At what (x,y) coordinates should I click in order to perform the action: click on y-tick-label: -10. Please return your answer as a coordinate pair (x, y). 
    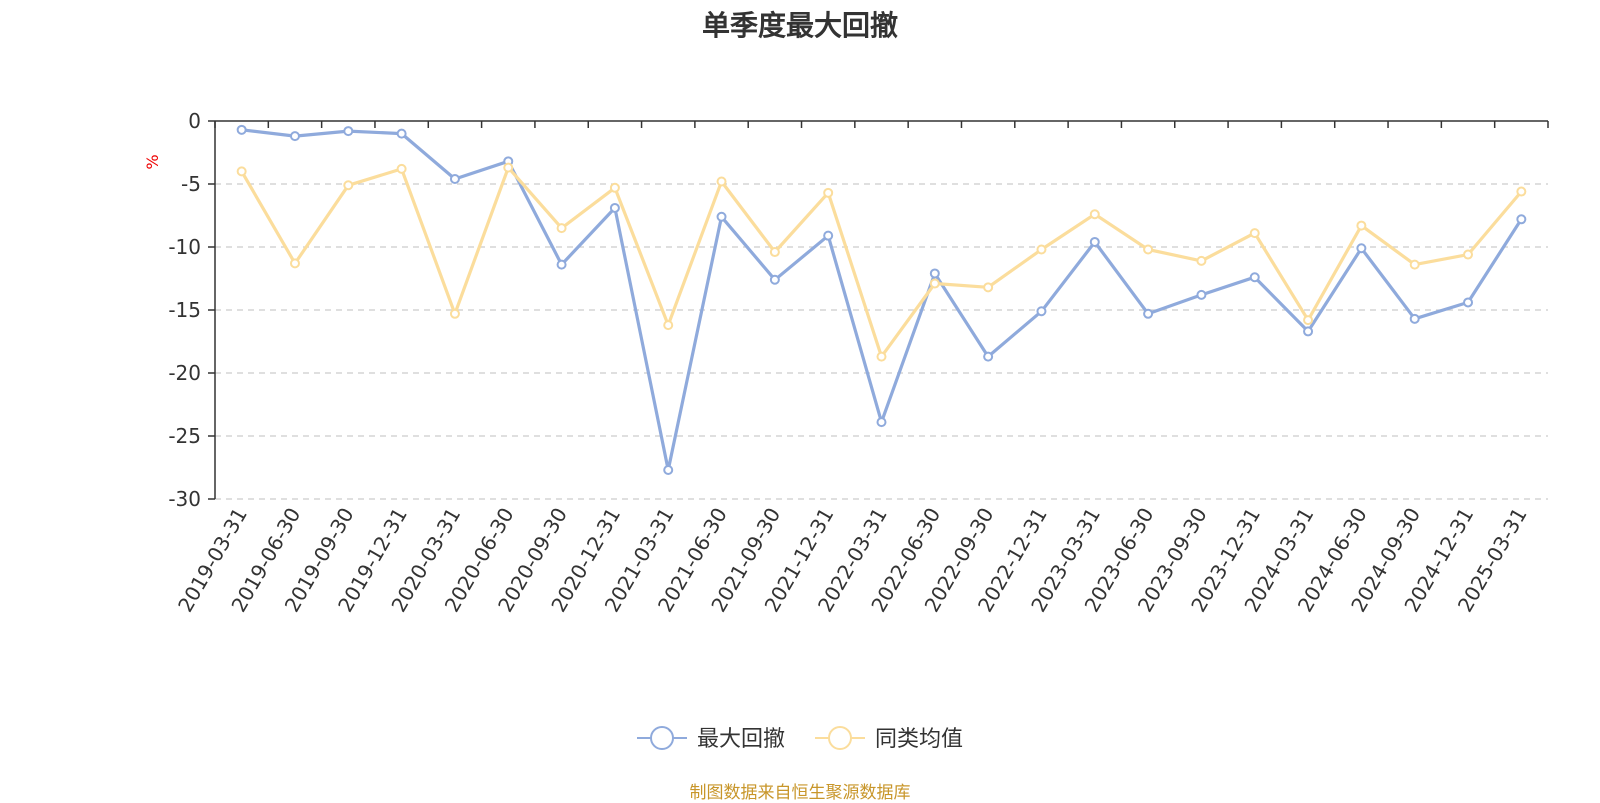
    Looking at the image, I should click on (184, 247).